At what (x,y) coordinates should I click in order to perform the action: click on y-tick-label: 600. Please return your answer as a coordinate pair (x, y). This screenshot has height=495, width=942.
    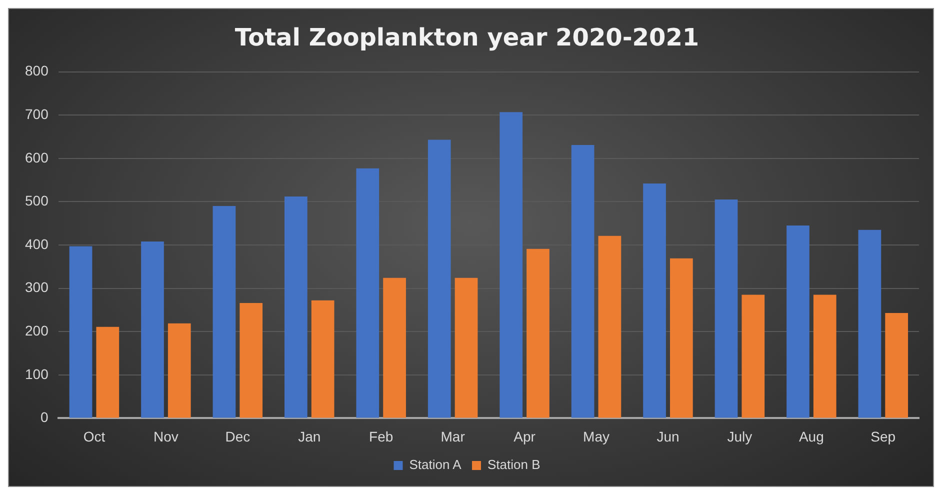
    Looking at the image, I should click on (37, 157).